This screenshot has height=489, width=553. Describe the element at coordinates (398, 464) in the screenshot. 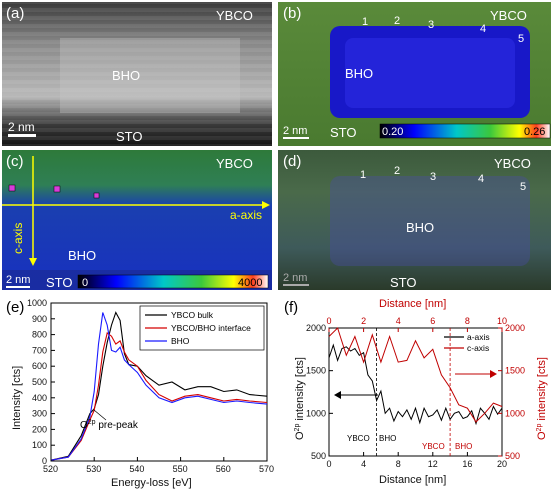

I see `panel-f-xtick-label: 8` at that location.